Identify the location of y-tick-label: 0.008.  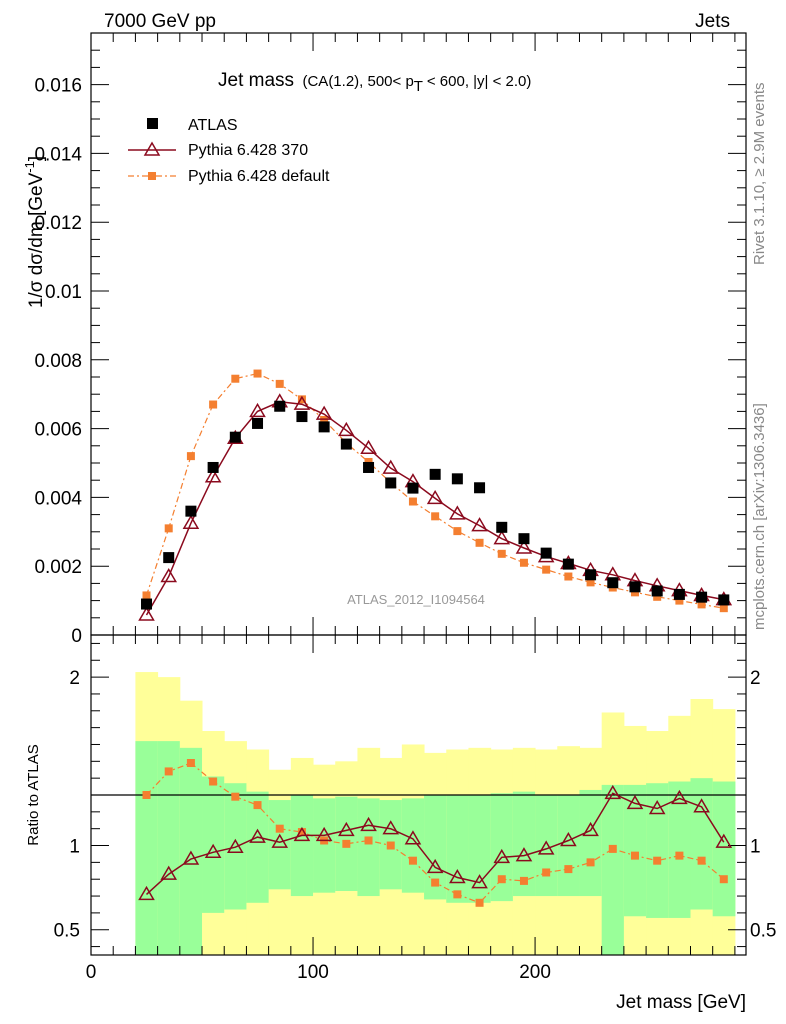
(58, 361).